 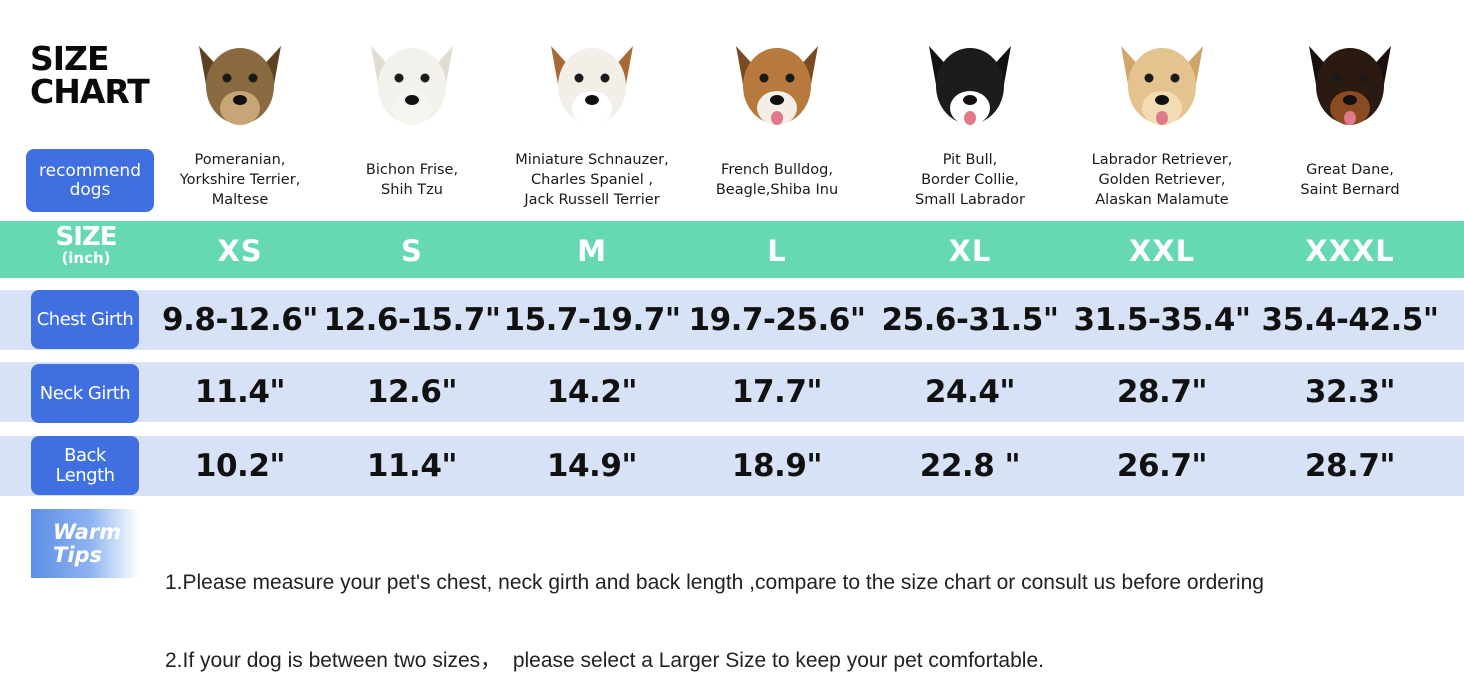 I want to click on size-label-main: SIZE, so click(x=86, y=237).